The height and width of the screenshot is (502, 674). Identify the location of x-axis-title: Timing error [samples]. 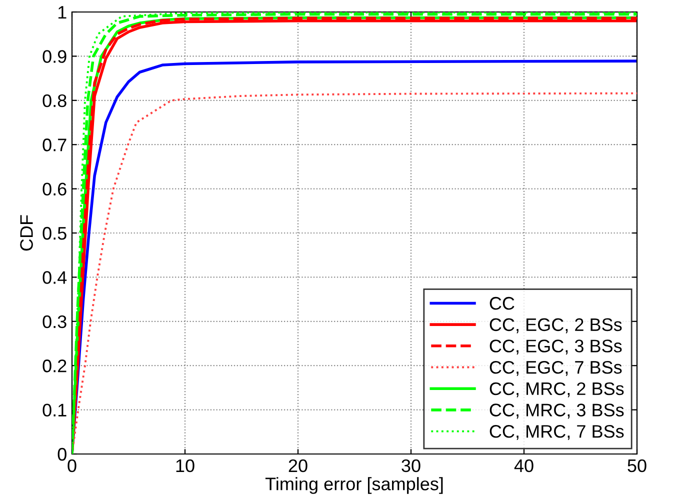
(354, 485).